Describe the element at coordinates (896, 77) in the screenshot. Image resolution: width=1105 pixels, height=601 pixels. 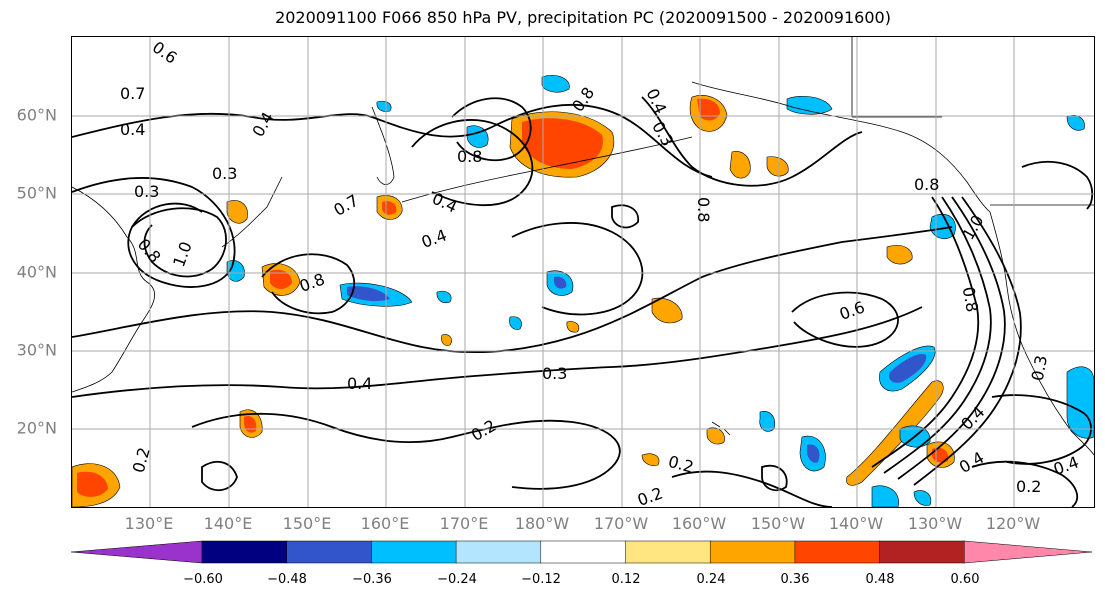
I see `coastline-canada-border` at that location.